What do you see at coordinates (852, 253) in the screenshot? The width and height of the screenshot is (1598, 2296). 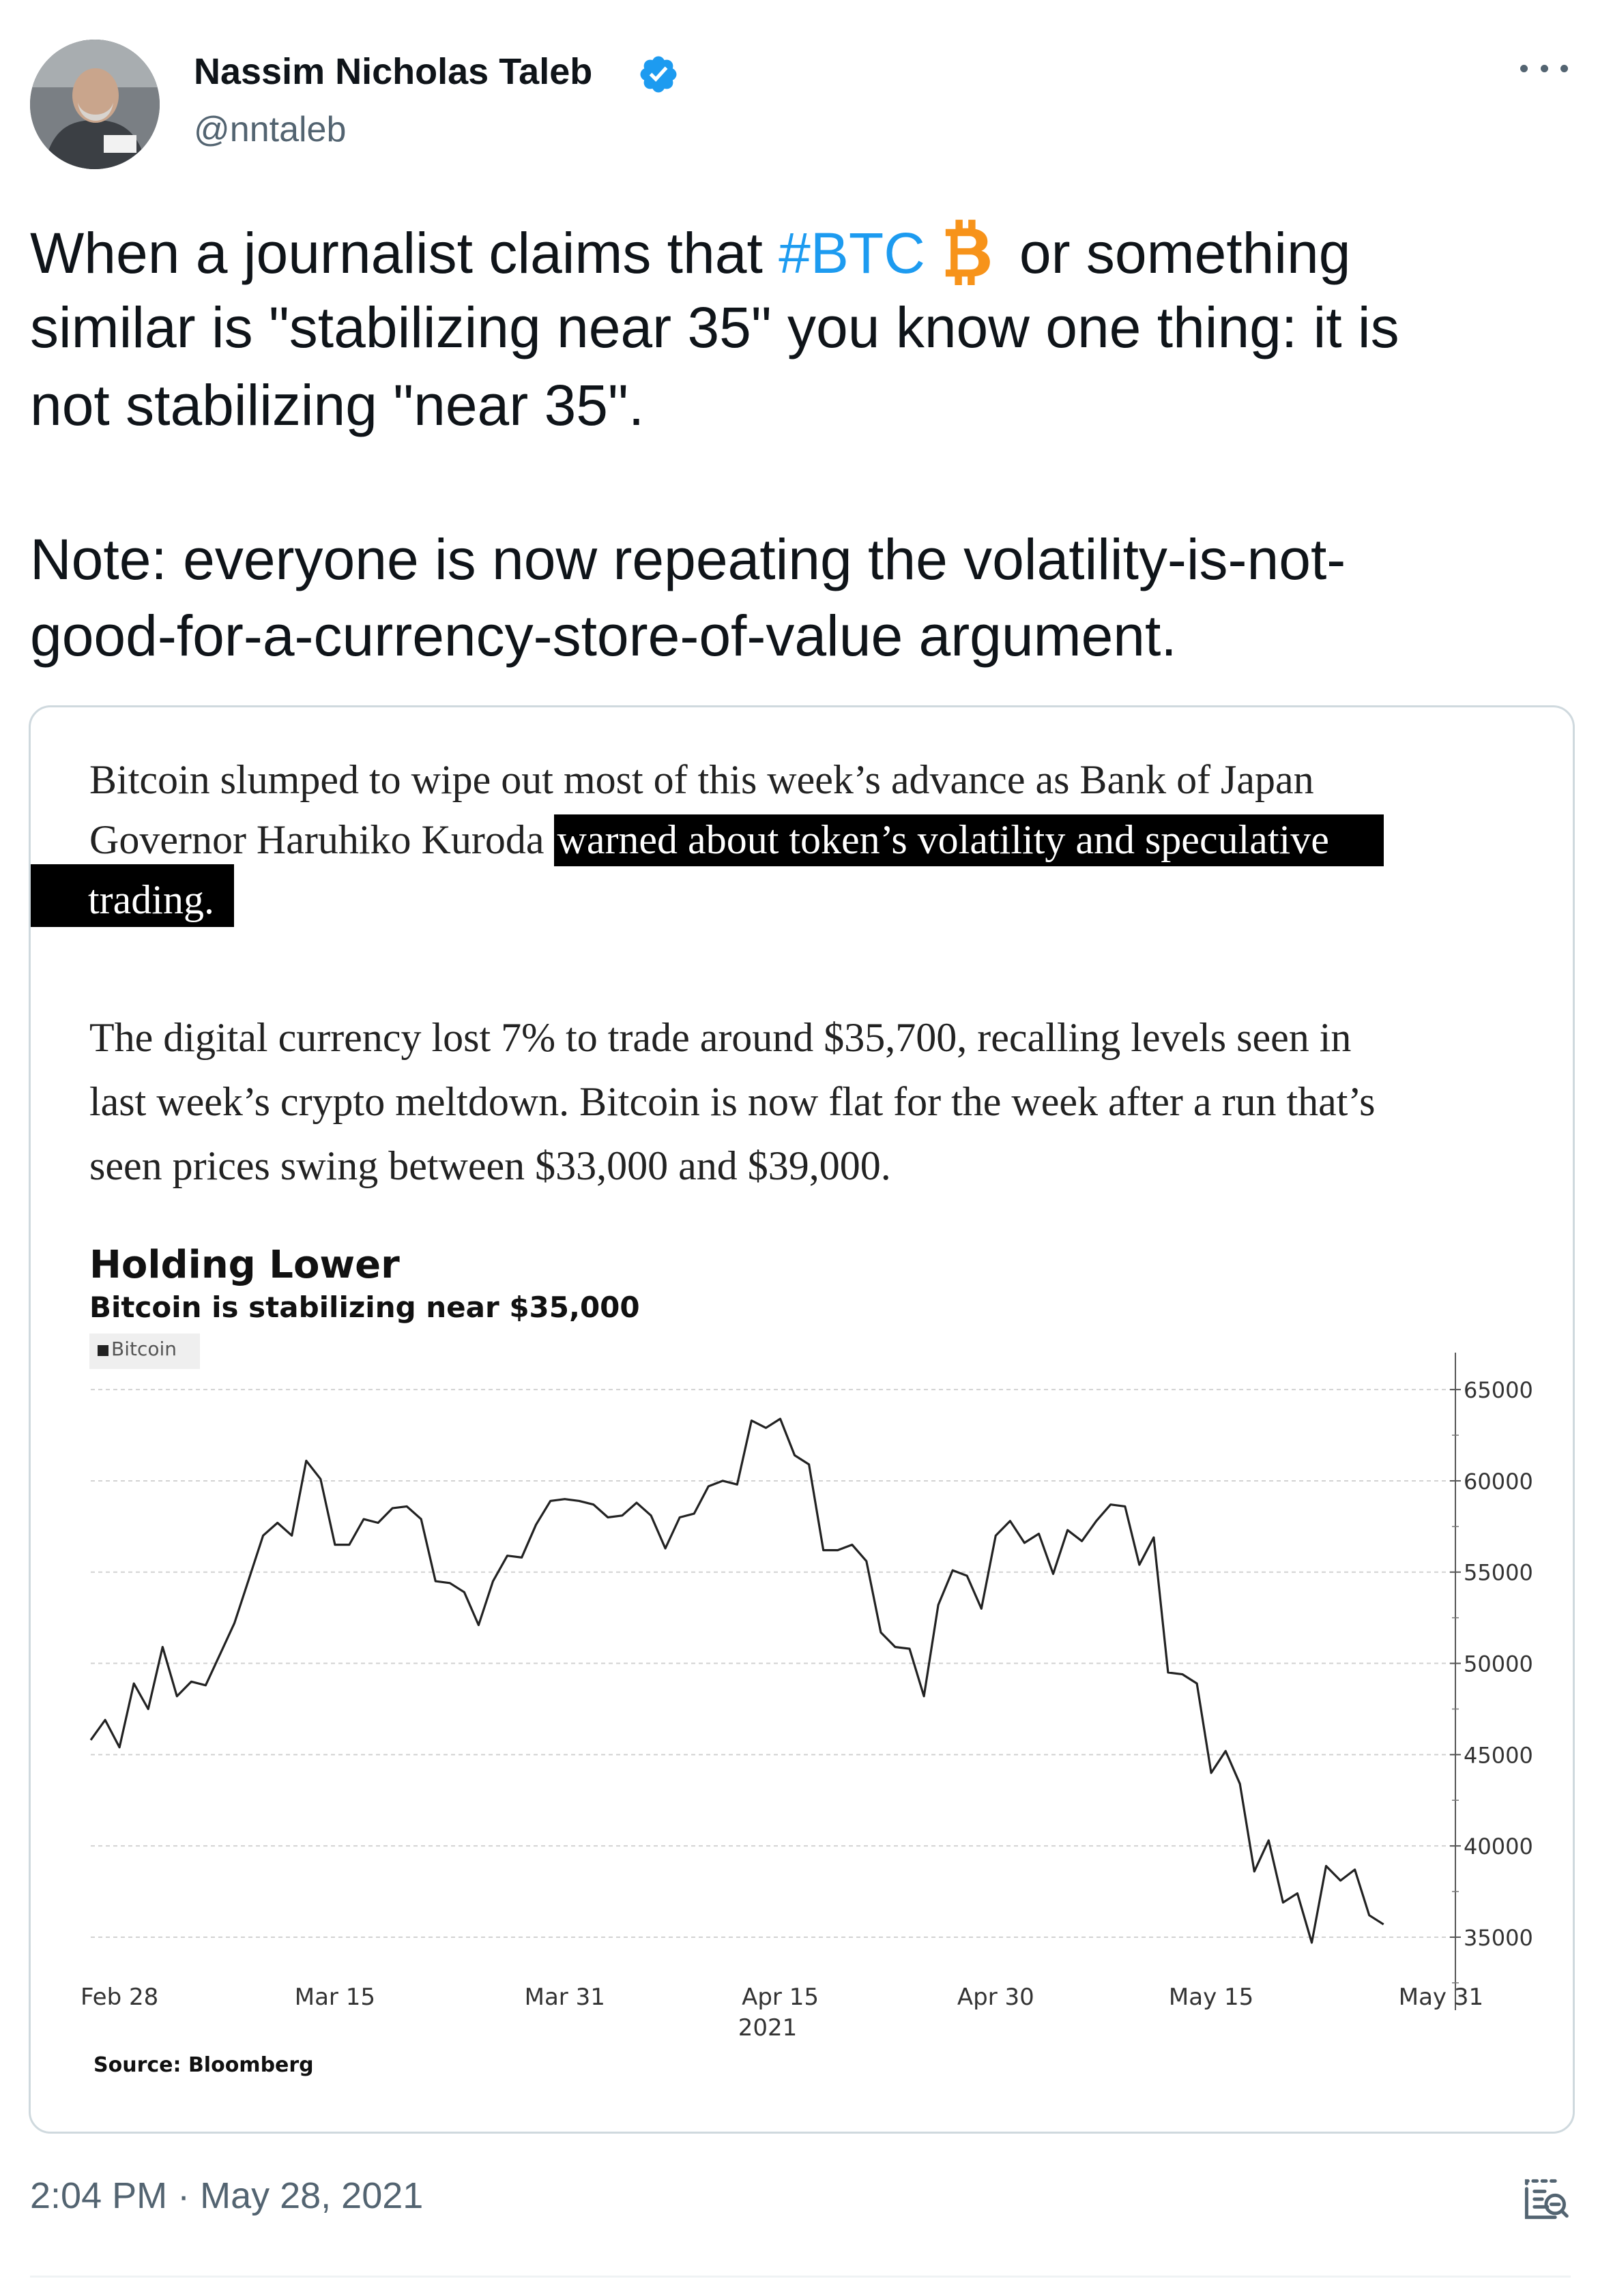 I see `hashtag-link: #BTC` at bounding box center [852, 253].